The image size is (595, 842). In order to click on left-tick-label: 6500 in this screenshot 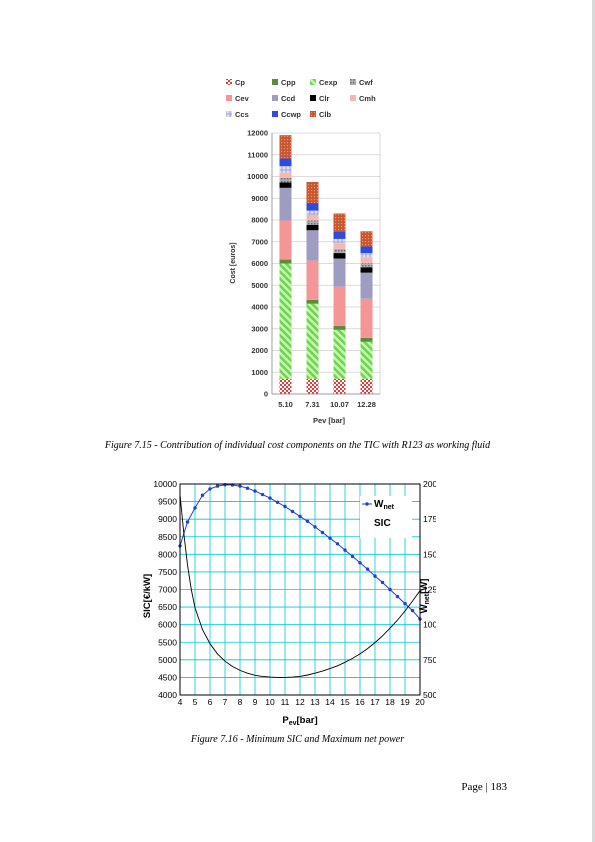, I will do `click(167, 607)`.